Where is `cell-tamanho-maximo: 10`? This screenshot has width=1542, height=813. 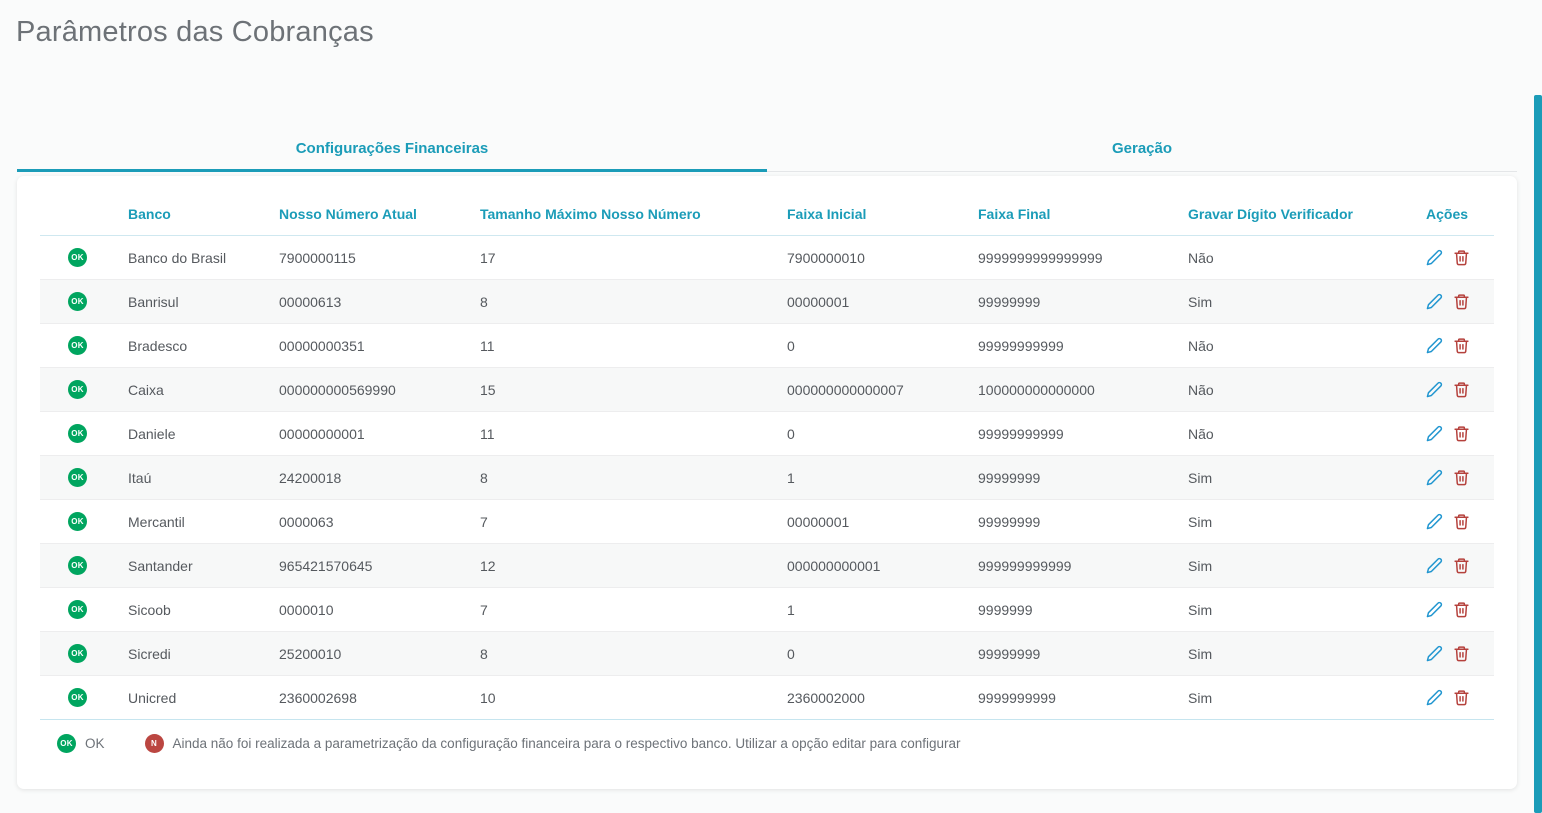
cell-tamanho-maximo: 10 is located at coordinates (633, 697).